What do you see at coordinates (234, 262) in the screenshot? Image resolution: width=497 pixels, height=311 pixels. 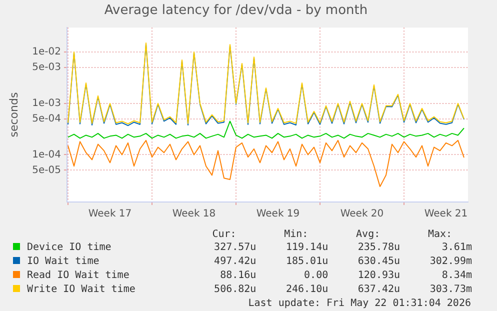 I see `text: 497.42u` at bounding box center [234, 262].